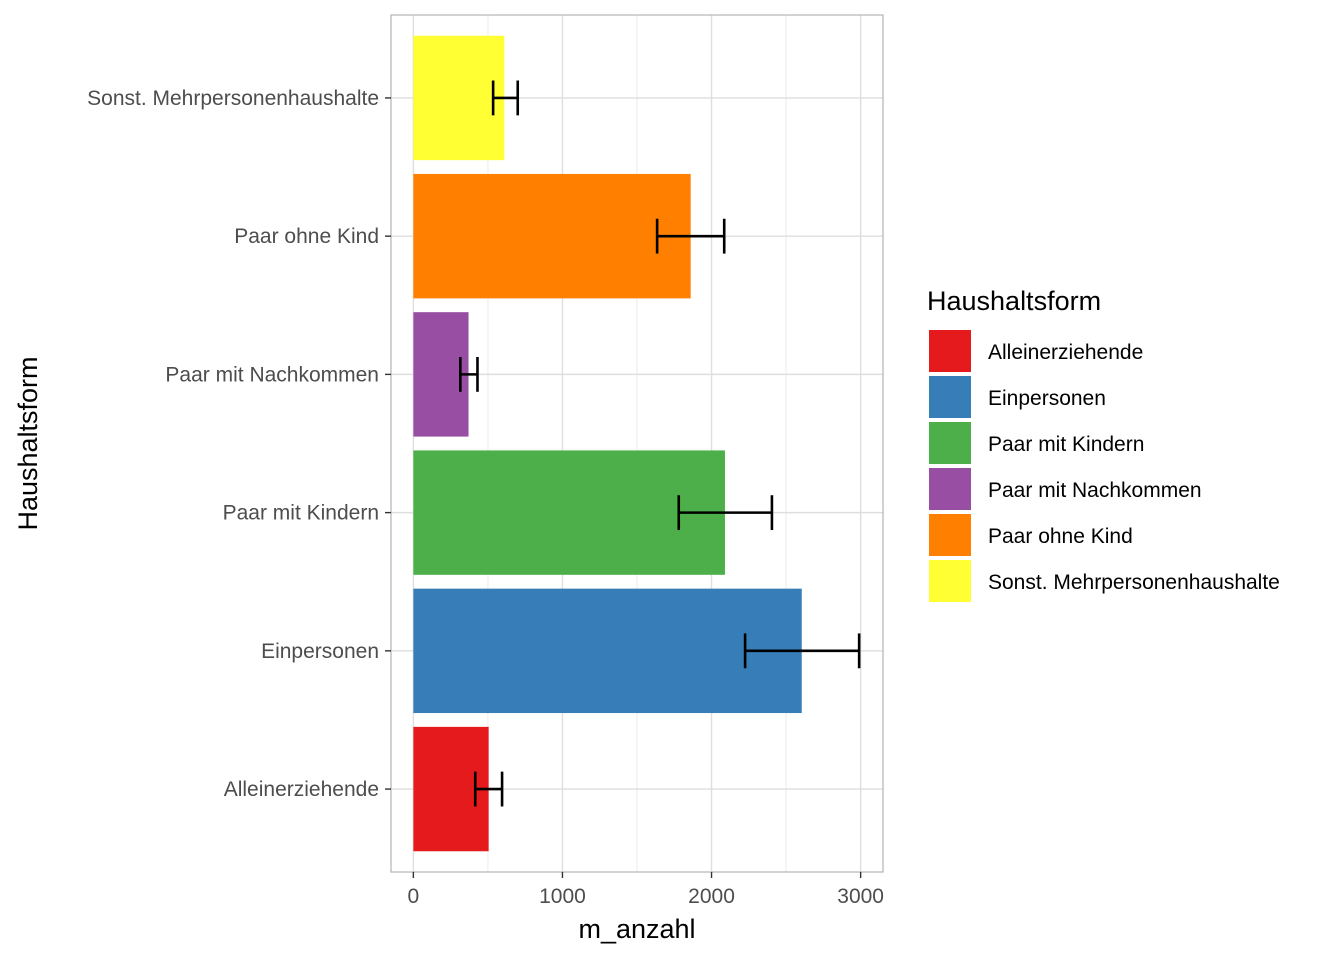 Image resolution: width=1344 pixels, height=960 pixels. What do you see at coordinates (320, 651) in the screenshot?
I see `y-tick-label: Einpersonen` at bounding box center [320, 651].